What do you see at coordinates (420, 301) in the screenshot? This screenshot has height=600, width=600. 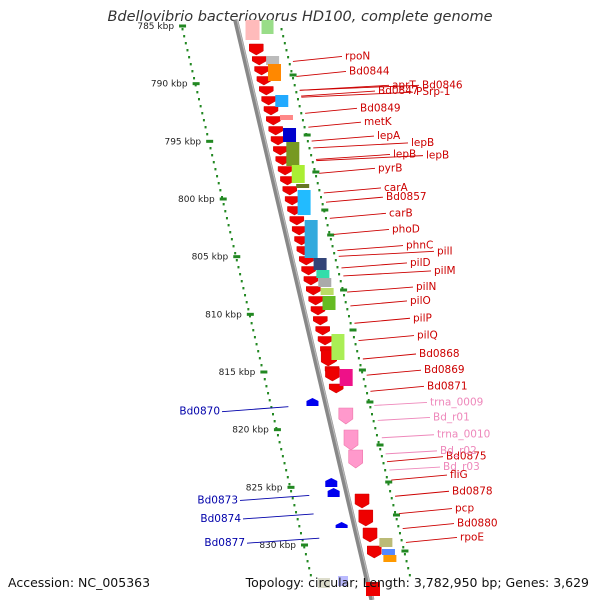 I see `forward-gene-label: pilO` at bounding box center [420, 301].